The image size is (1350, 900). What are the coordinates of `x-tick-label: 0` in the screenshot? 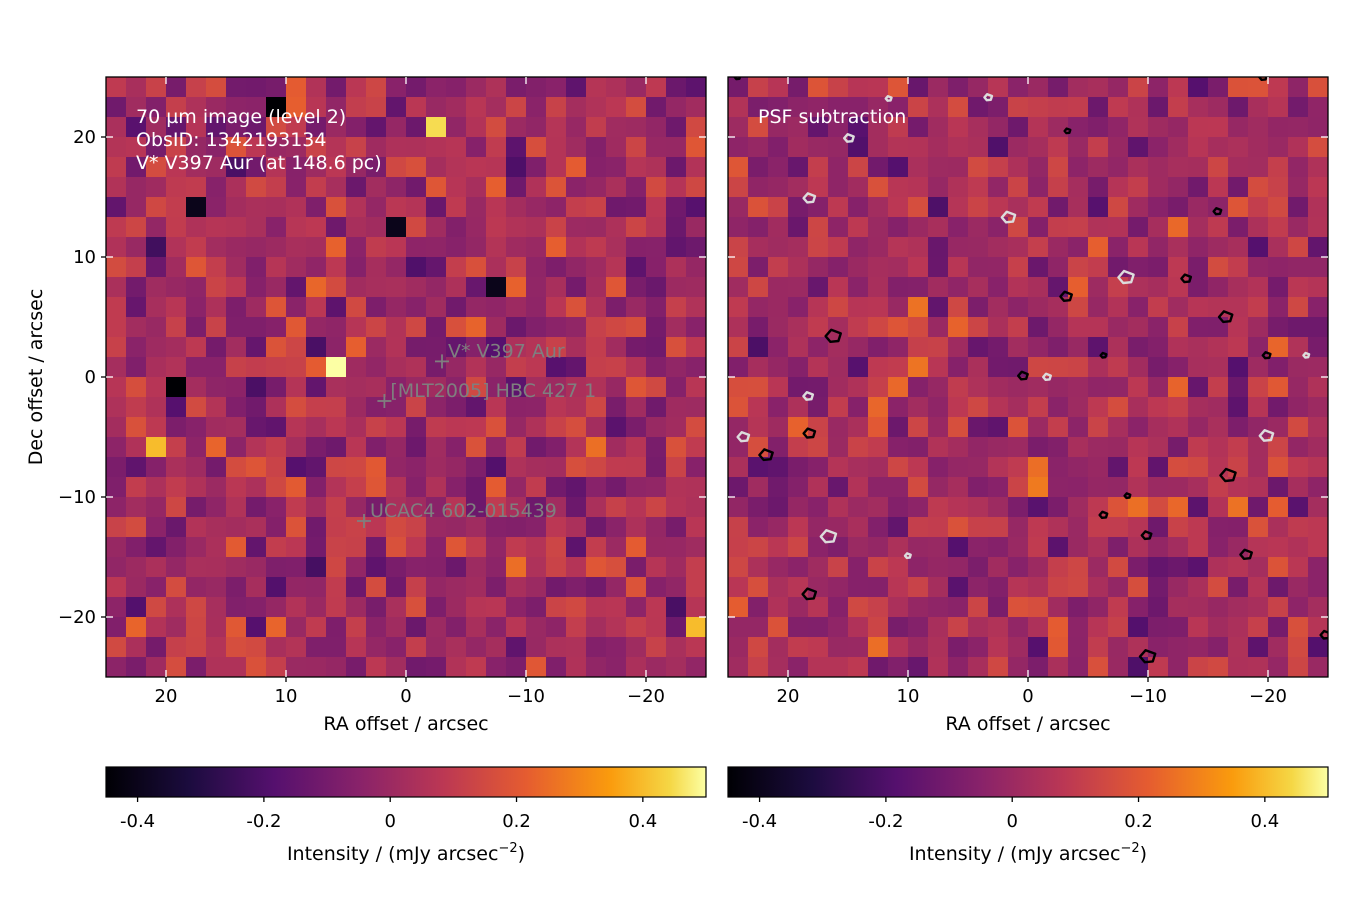 It's located at (405, 696).